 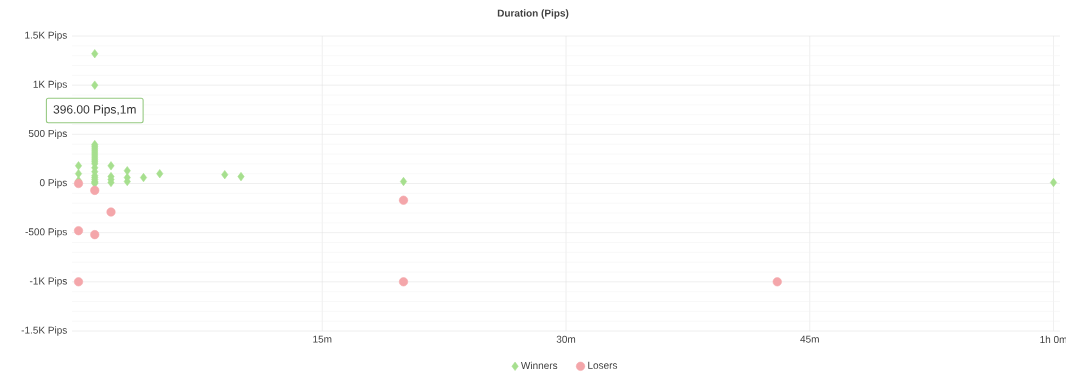 What do you see at coordinates (46, 233) in the screenshot?
I see `y-tick-label: -500 Pips` at bounding box center [46, 233].